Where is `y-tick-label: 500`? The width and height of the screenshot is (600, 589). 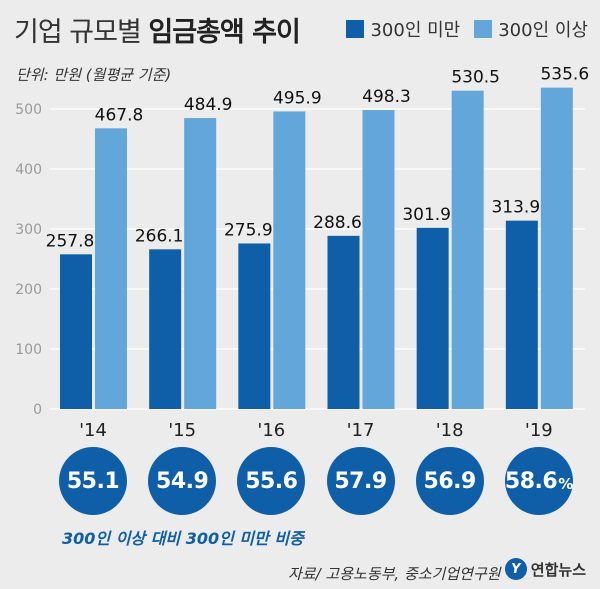
y-tick-label: 500 is located at coordinates (28, 110).